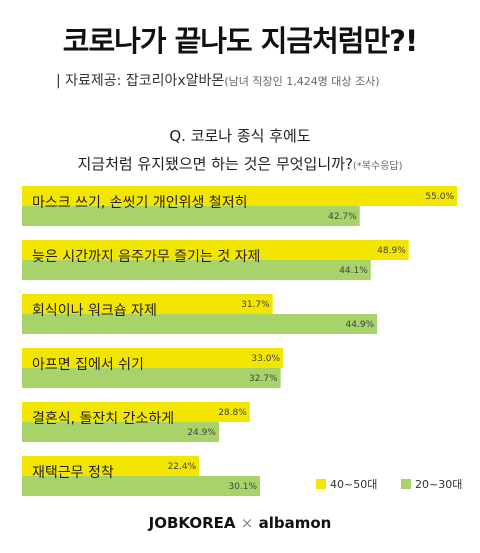 Image resolution: width=480 pixels, height=553 pixels. What do you see at coordinates (391, 251) in the screenshot?
I see `value-label-0-1: 48.9%` at bounding box center [391, 251].